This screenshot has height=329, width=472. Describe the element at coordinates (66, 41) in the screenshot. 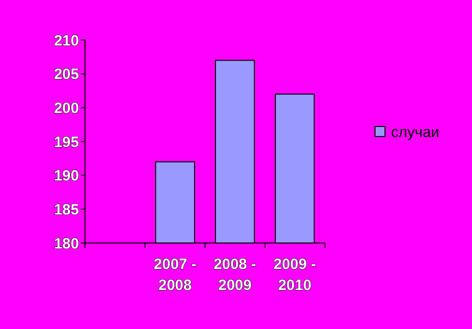

I see `y-tick-label: 210` at that location.